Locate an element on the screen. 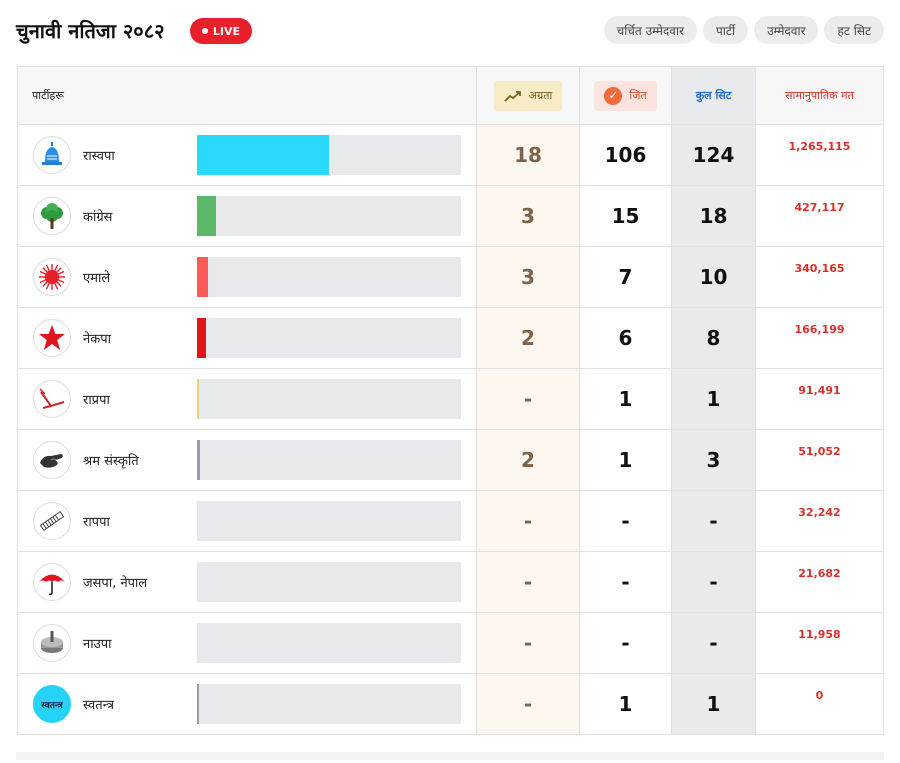 The width and height of the screenshot is (900, 763). party-name: एमाले is located at coordinates (97, 278).